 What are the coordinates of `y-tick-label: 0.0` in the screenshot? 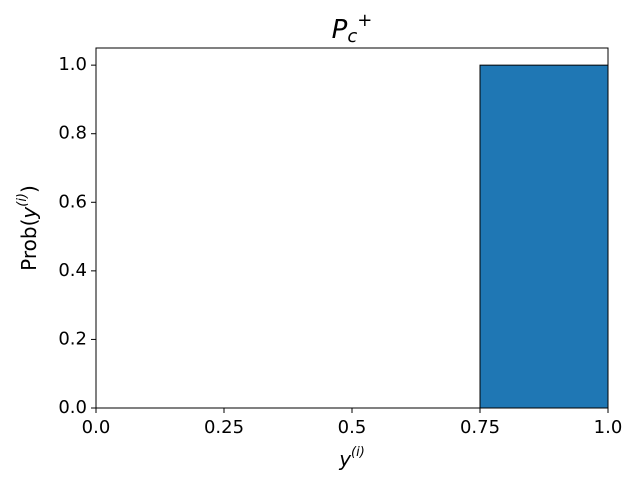 It's located at (72, 407).